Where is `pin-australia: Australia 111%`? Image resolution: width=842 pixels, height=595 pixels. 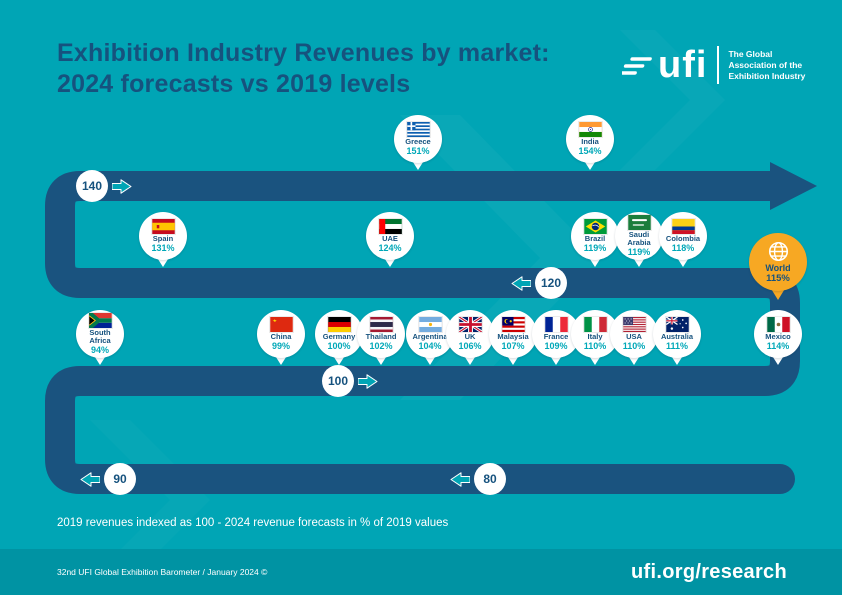 pin-australia: Australia 111% is located at coordinates (677, 337).